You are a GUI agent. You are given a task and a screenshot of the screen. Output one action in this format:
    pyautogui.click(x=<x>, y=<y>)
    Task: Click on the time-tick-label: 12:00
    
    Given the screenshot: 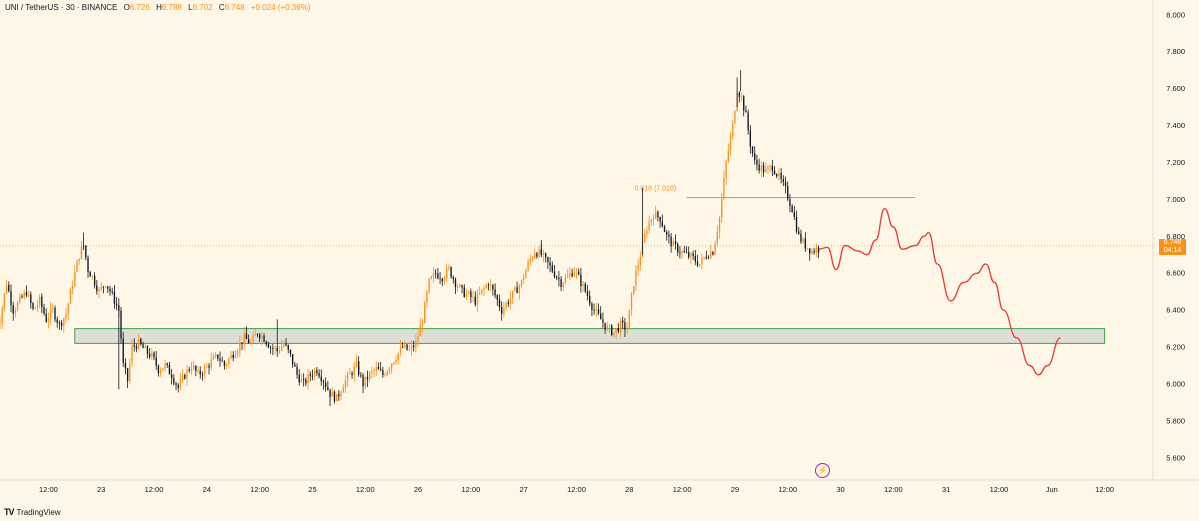 What is the action you would take?
    pyautogui.click(x=154, y=489)
    